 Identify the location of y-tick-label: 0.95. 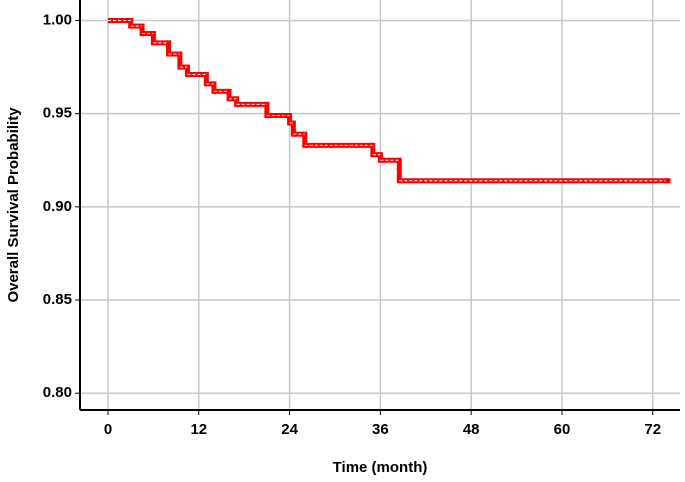
(57, 113).